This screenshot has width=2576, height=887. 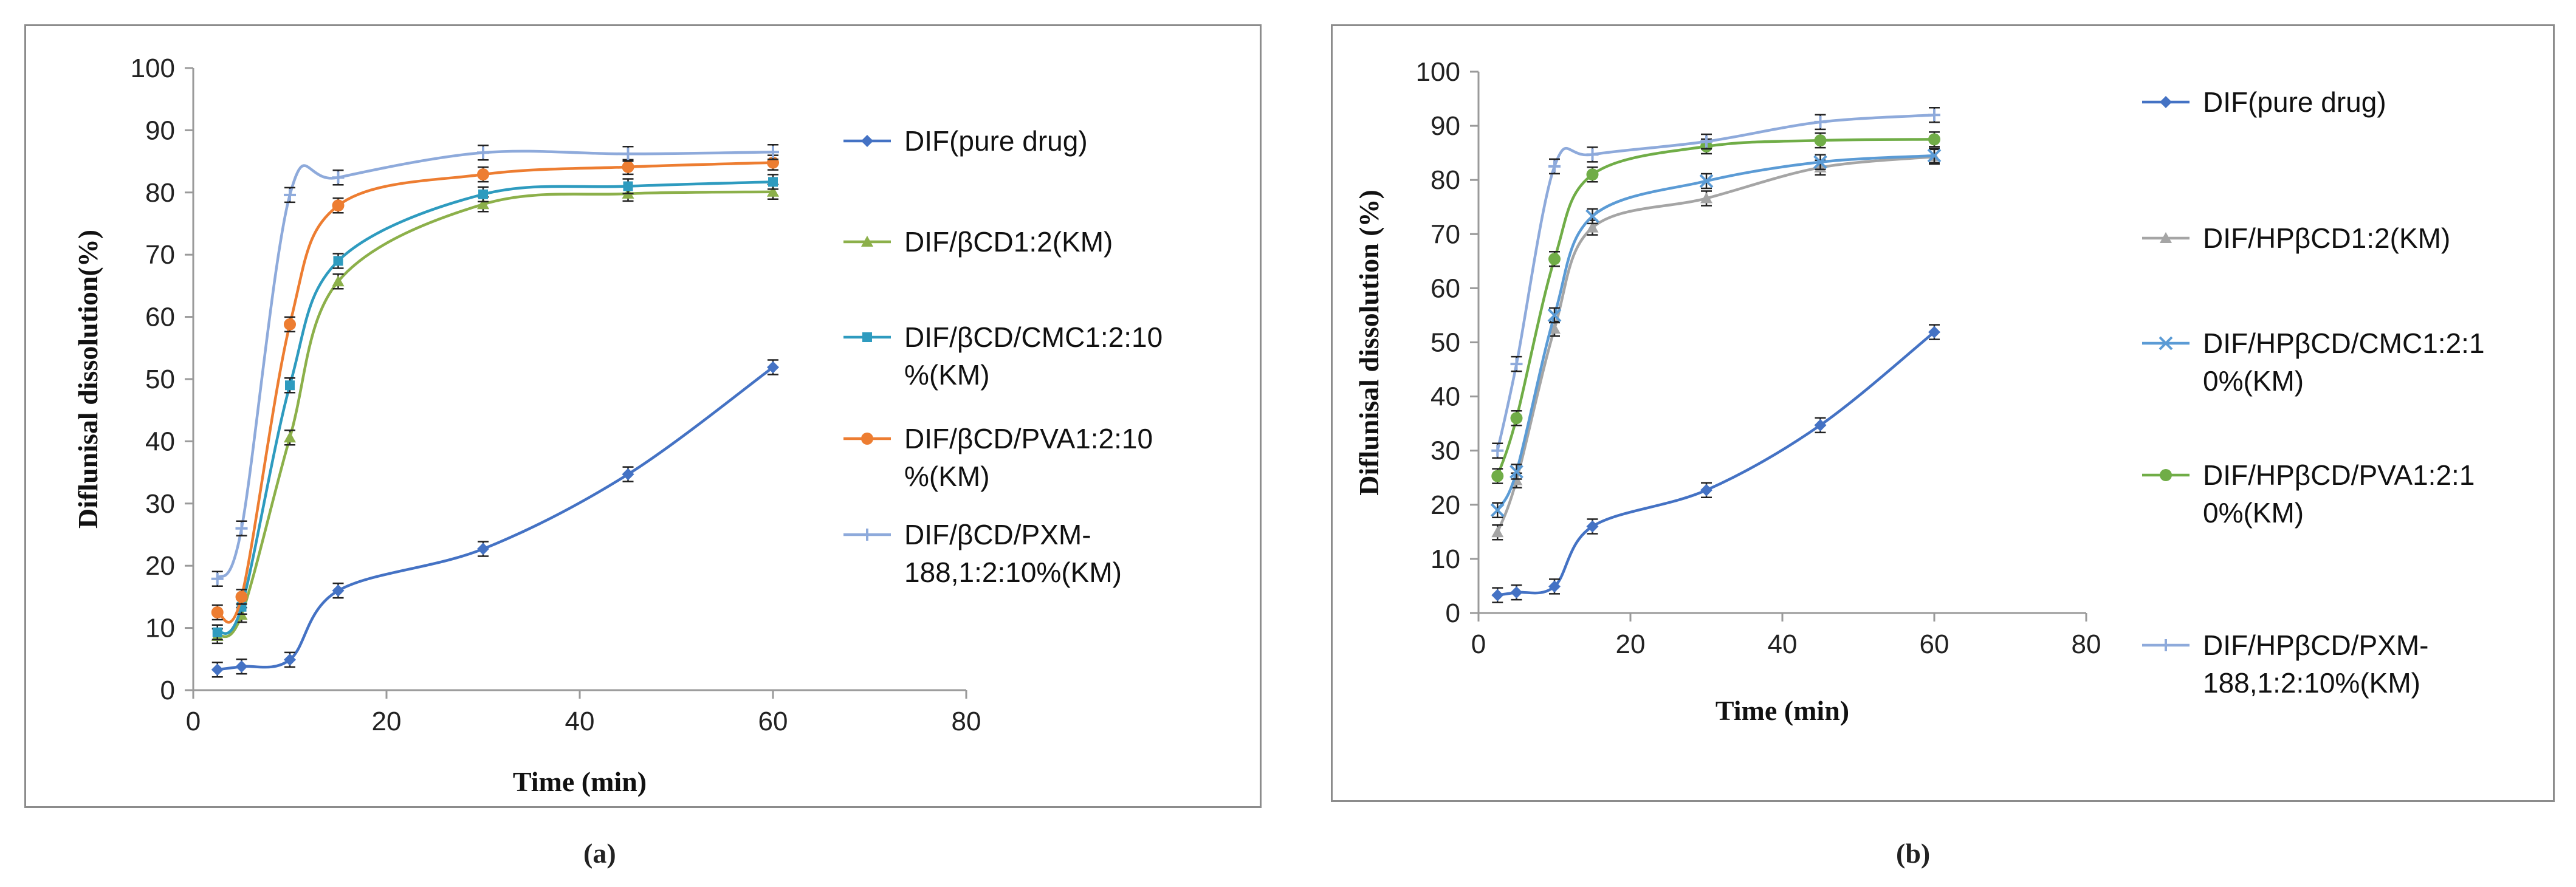 I want to click on chart-b-y-tick-label: 100, so click(x=1438, y=72).